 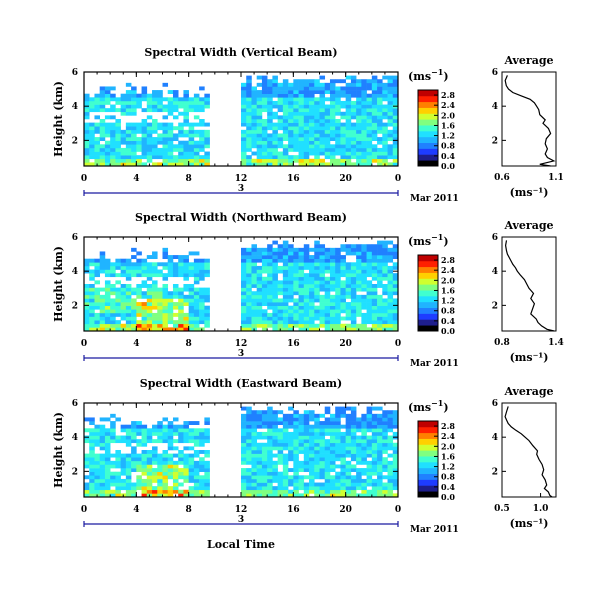 I want to click on colorbar-frame, so click(x=428, y=459).